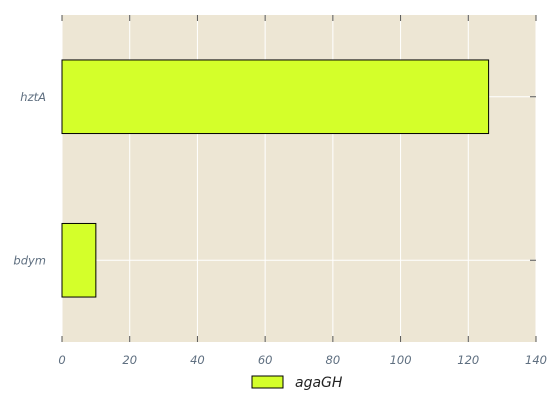  I want to click on x-tick-label: 140, so click(536, 360).